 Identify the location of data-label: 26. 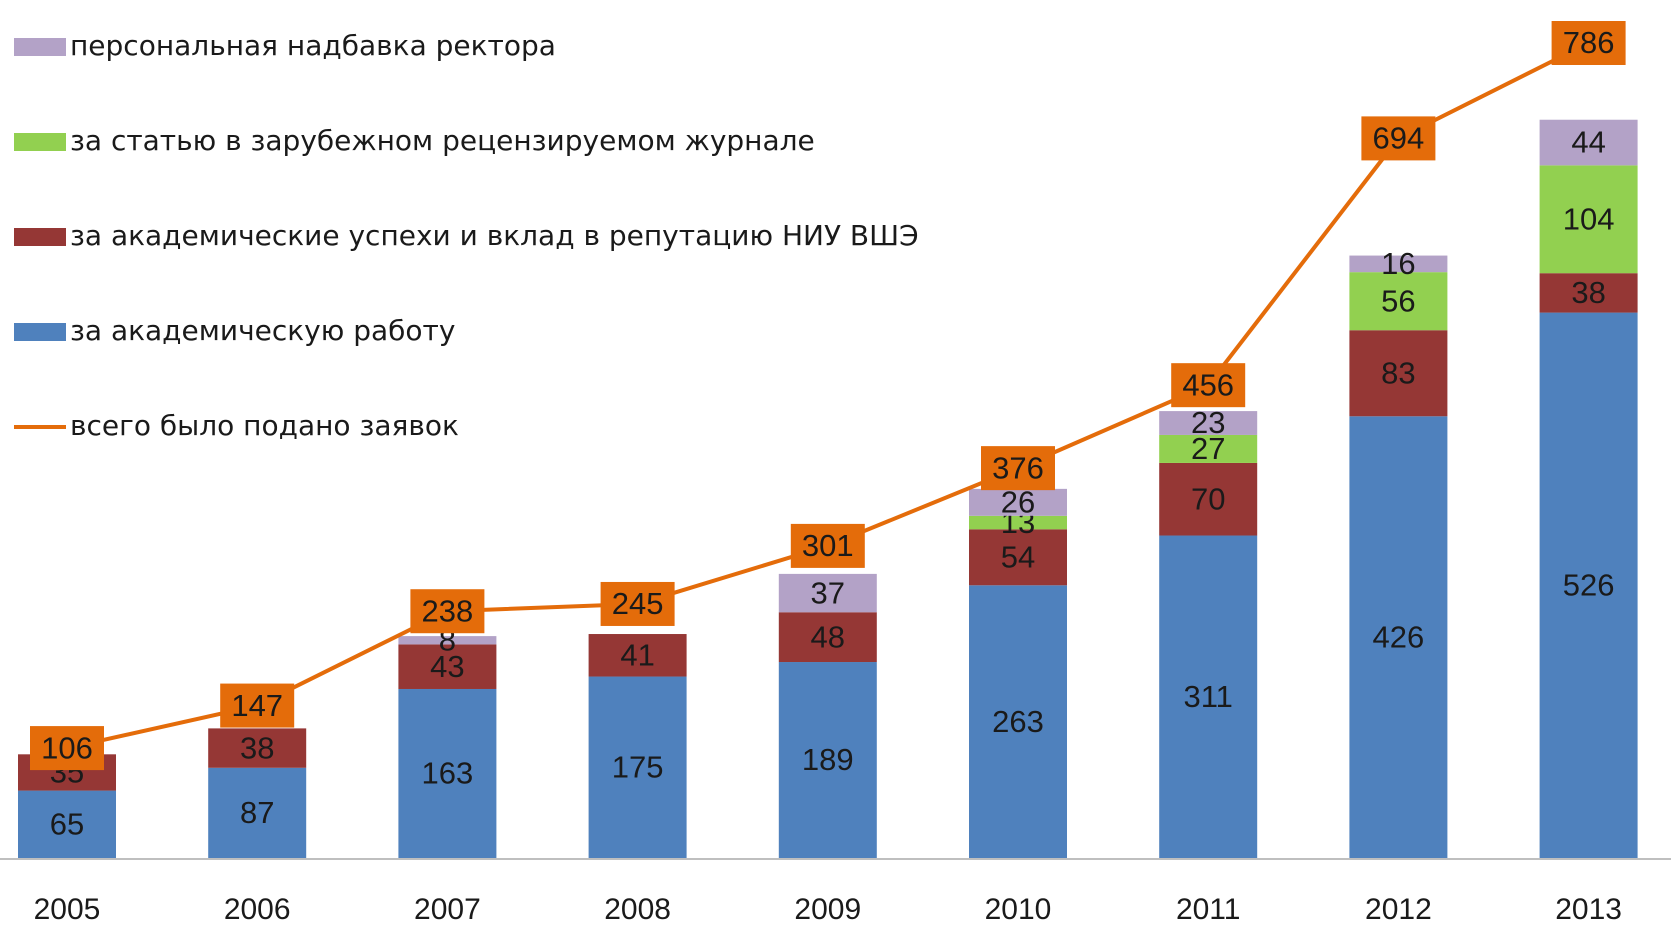
(1018, 502).